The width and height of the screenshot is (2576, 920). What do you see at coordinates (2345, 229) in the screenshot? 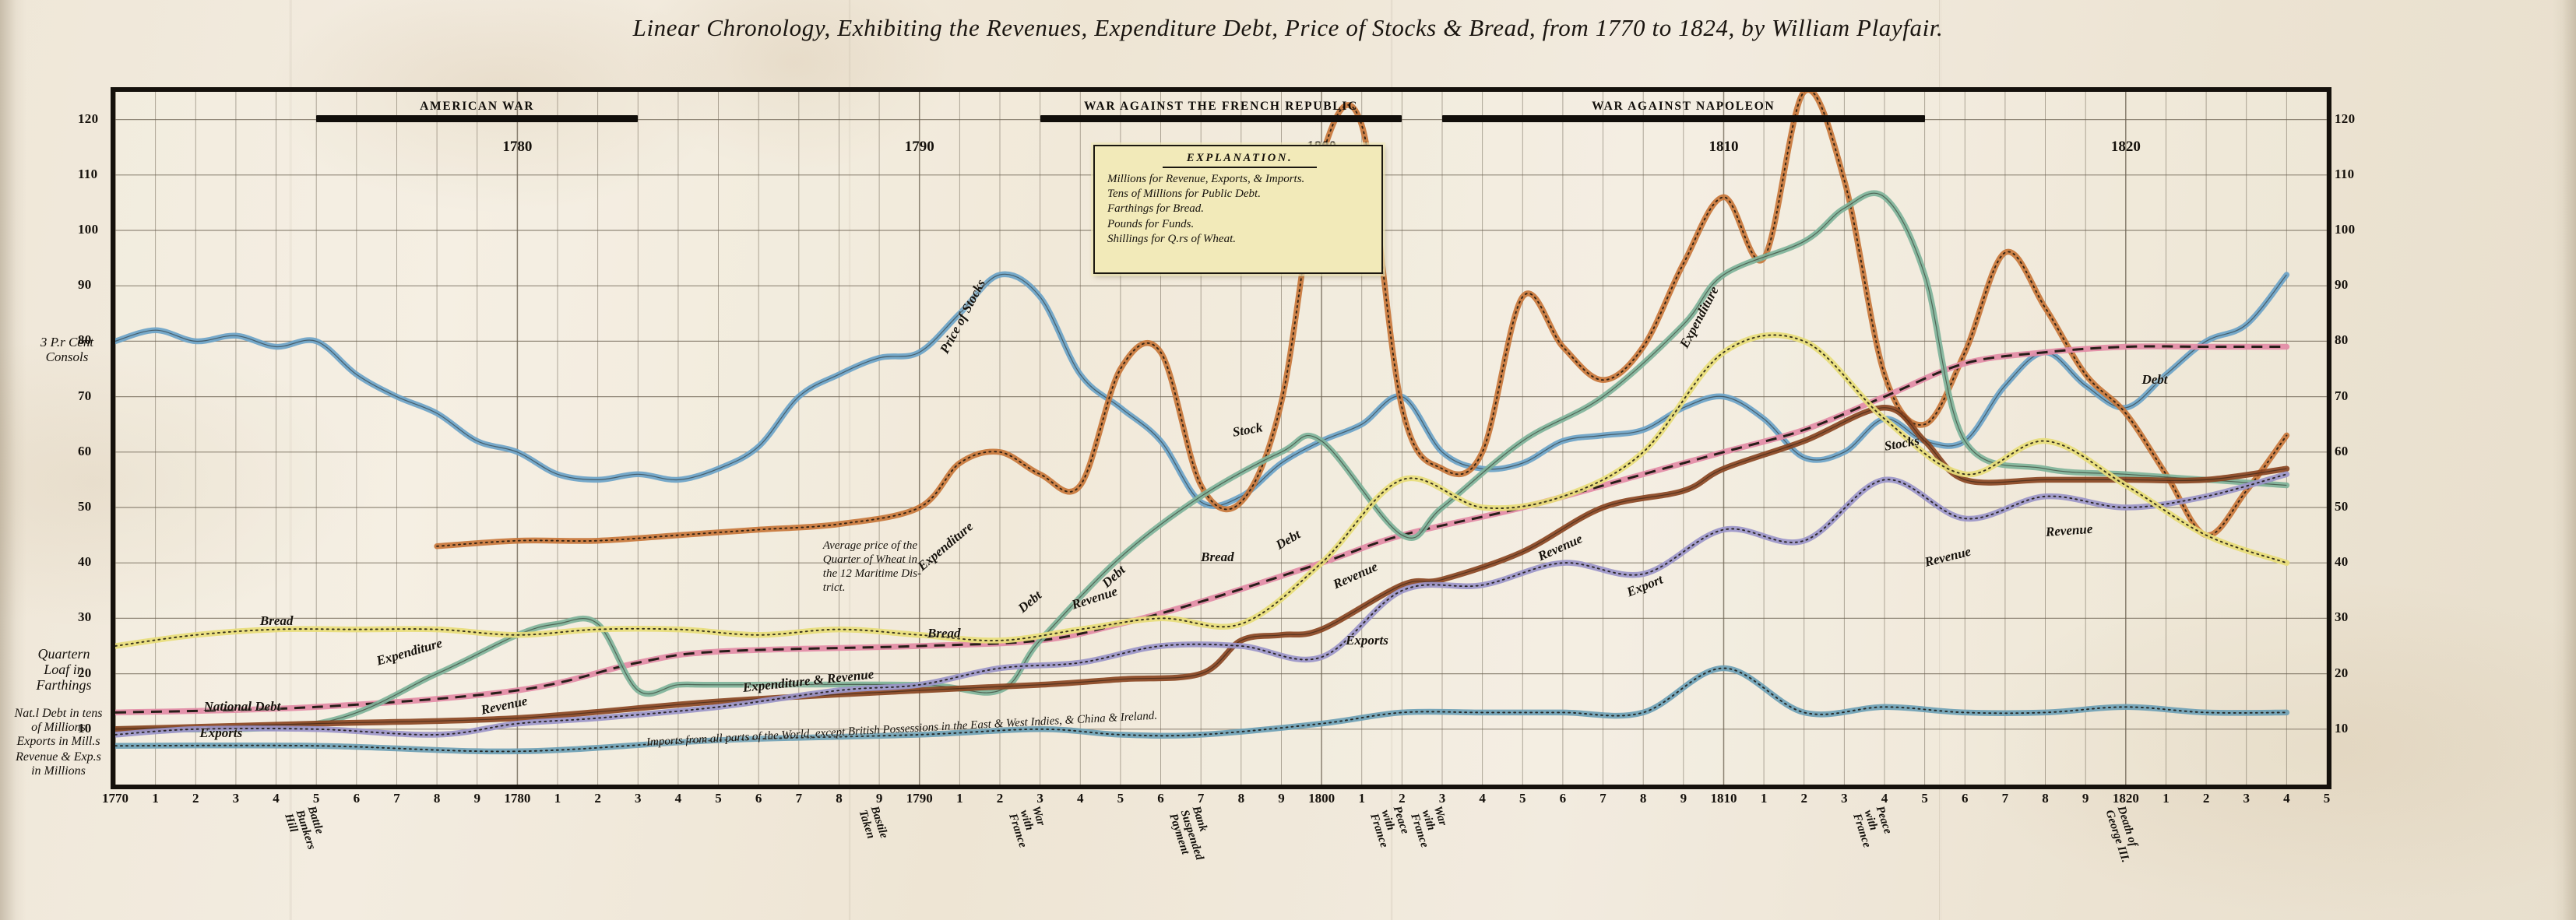
I see `y-tick-100: 100` at bounding box center [2345, 229].